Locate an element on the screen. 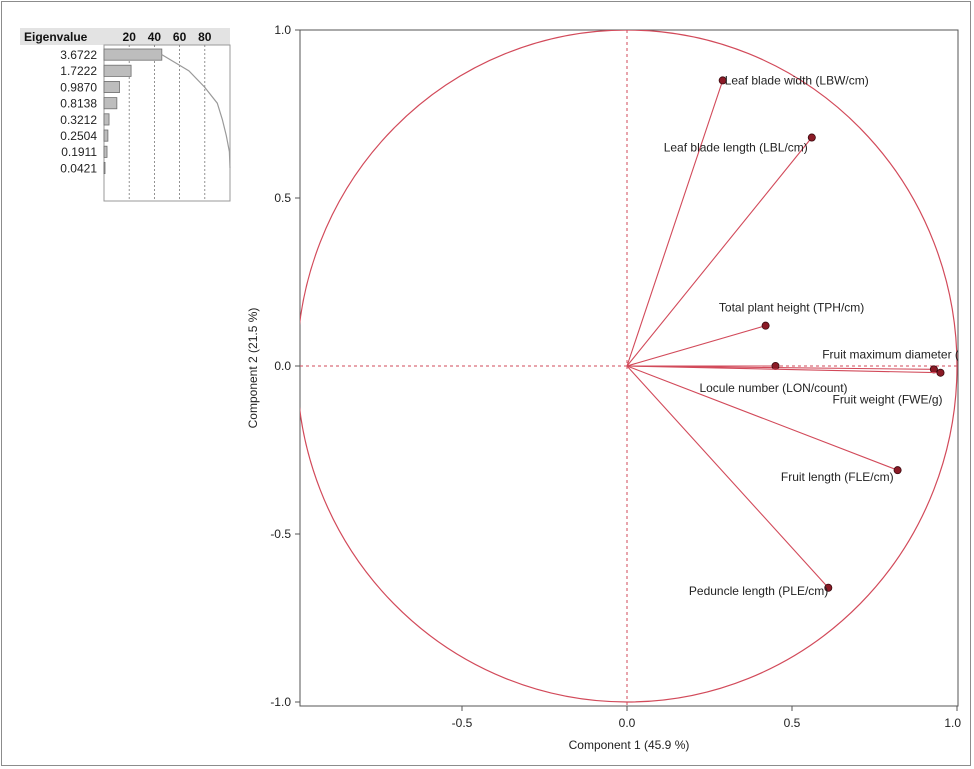 This screenshot has height=769, width=974. x-tick-label-2: 0.0 is located at coordinates (627, 723).